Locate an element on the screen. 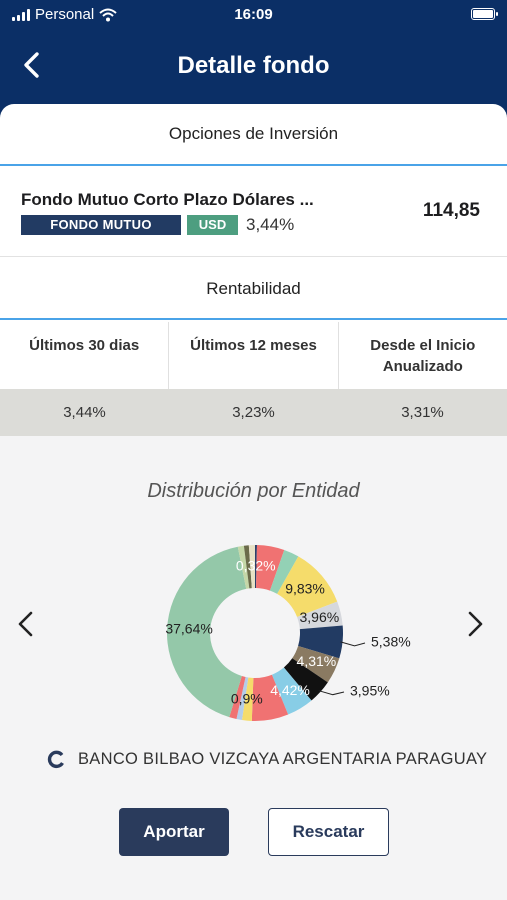 This screenshot has height=900, width=507. wifi-icon is located at coordinates (108, 14).